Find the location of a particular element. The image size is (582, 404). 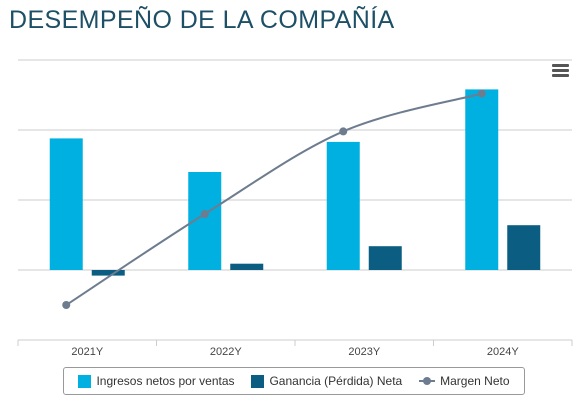

x-tick-label: 2024Y is located at coordinates (503, 352).